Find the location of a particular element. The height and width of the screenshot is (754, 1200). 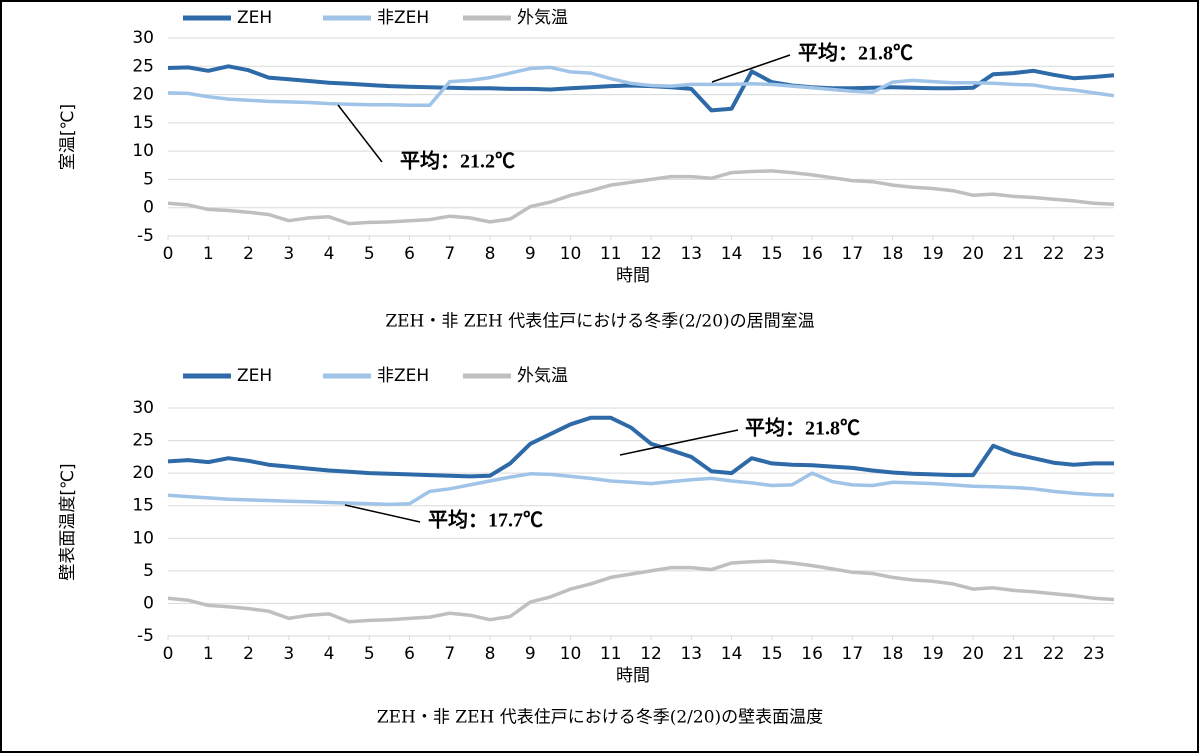

y-axis-label: 壁表面温度[℃] is located at coordinates (68, 521).